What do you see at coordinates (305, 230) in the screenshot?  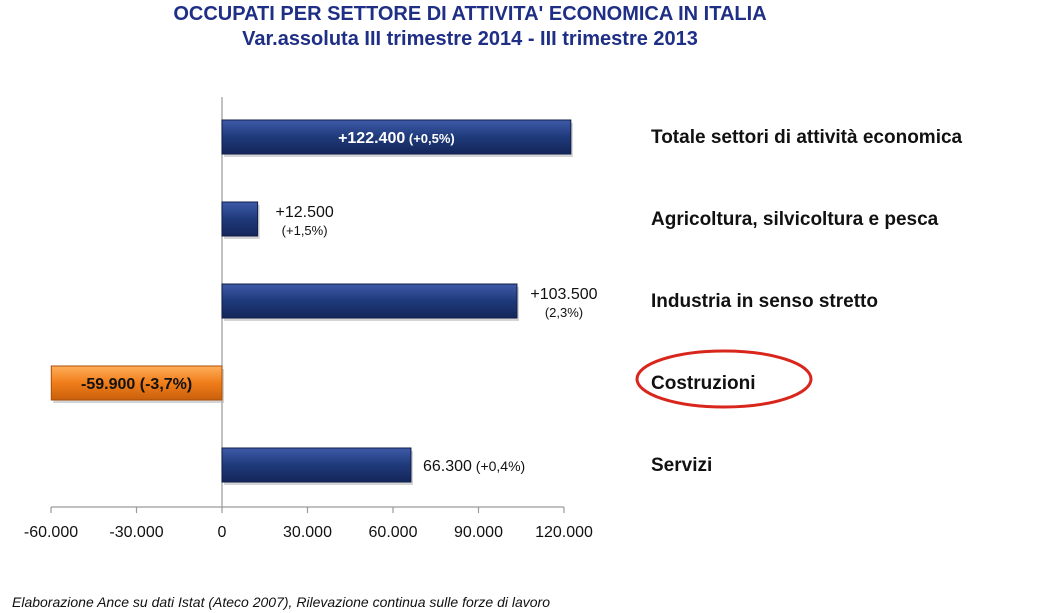 I see `data-label-pct: (+1,5%)` at bounding box center [305, 230].